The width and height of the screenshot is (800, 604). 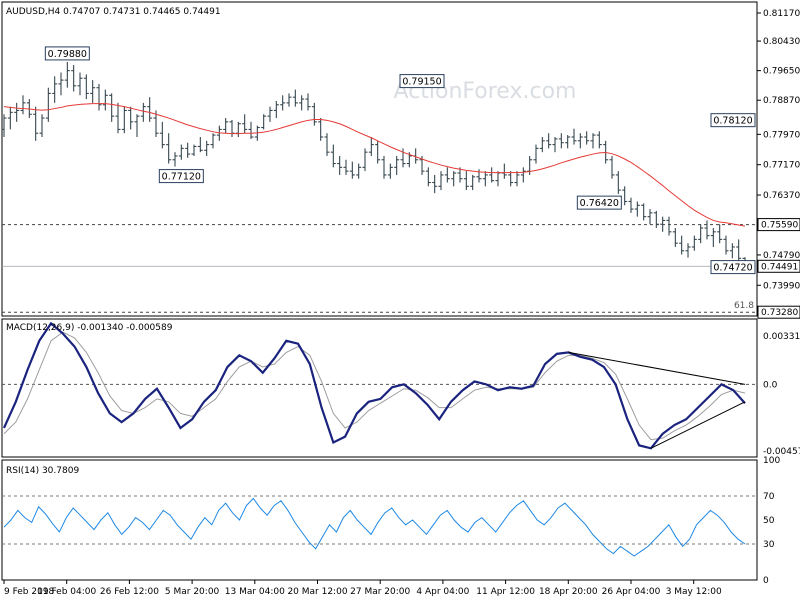 I want to click on price-y-tick-label: 0.77170, so click(x=781, y=166).